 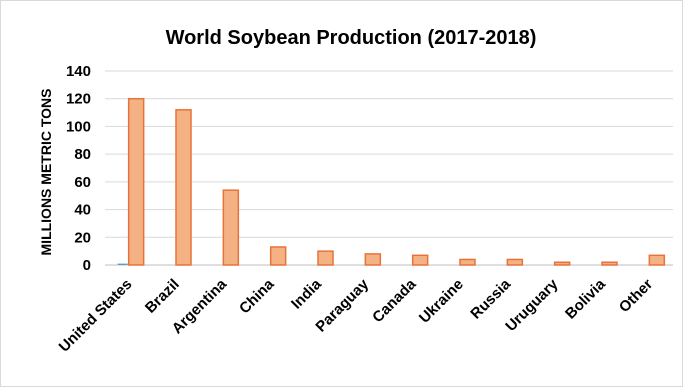 What do you see at coordinates (162, 296) in the screenshot?
I see `x-tick-label: Brazil` at bounding box center [162, 296].